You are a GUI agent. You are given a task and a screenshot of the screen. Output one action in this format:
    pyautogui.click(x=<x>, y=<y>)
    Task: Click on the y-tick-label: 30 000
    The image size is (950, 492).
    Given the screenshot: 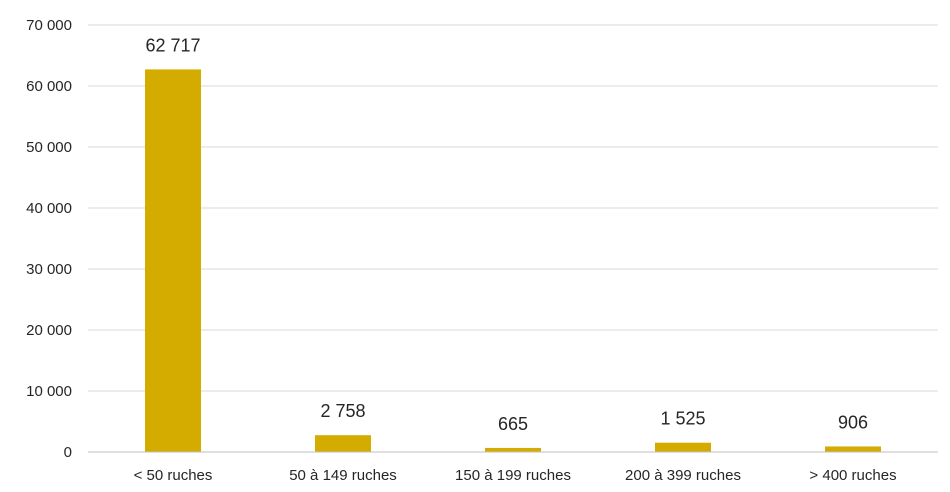 What is the action you would take?
    pyautogui.click(x=49, y=269)
    